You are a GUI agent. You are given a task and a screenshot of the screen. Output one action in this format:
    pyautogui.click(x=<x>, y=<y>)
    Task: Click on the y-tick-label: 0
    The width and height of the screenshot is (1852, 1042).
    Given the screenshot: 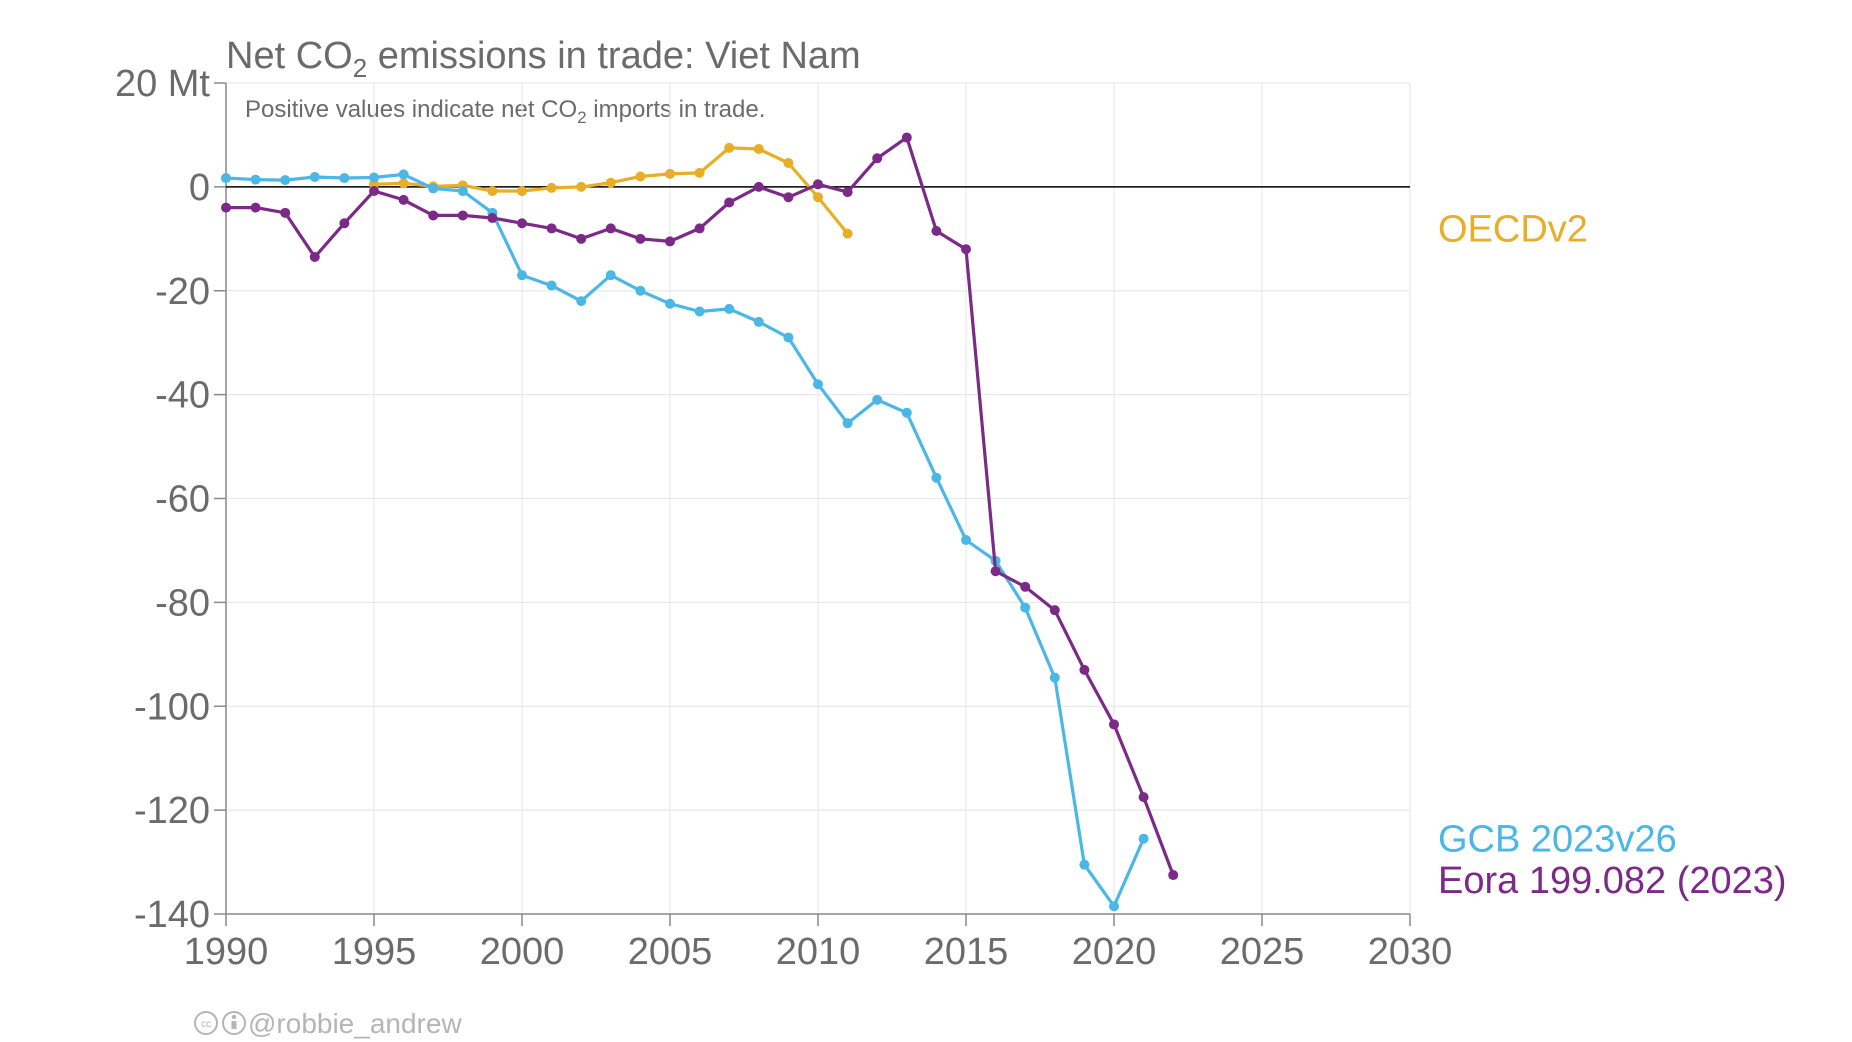 What is the action you would take?
    pyautogui.click(x=199, y=188)
    